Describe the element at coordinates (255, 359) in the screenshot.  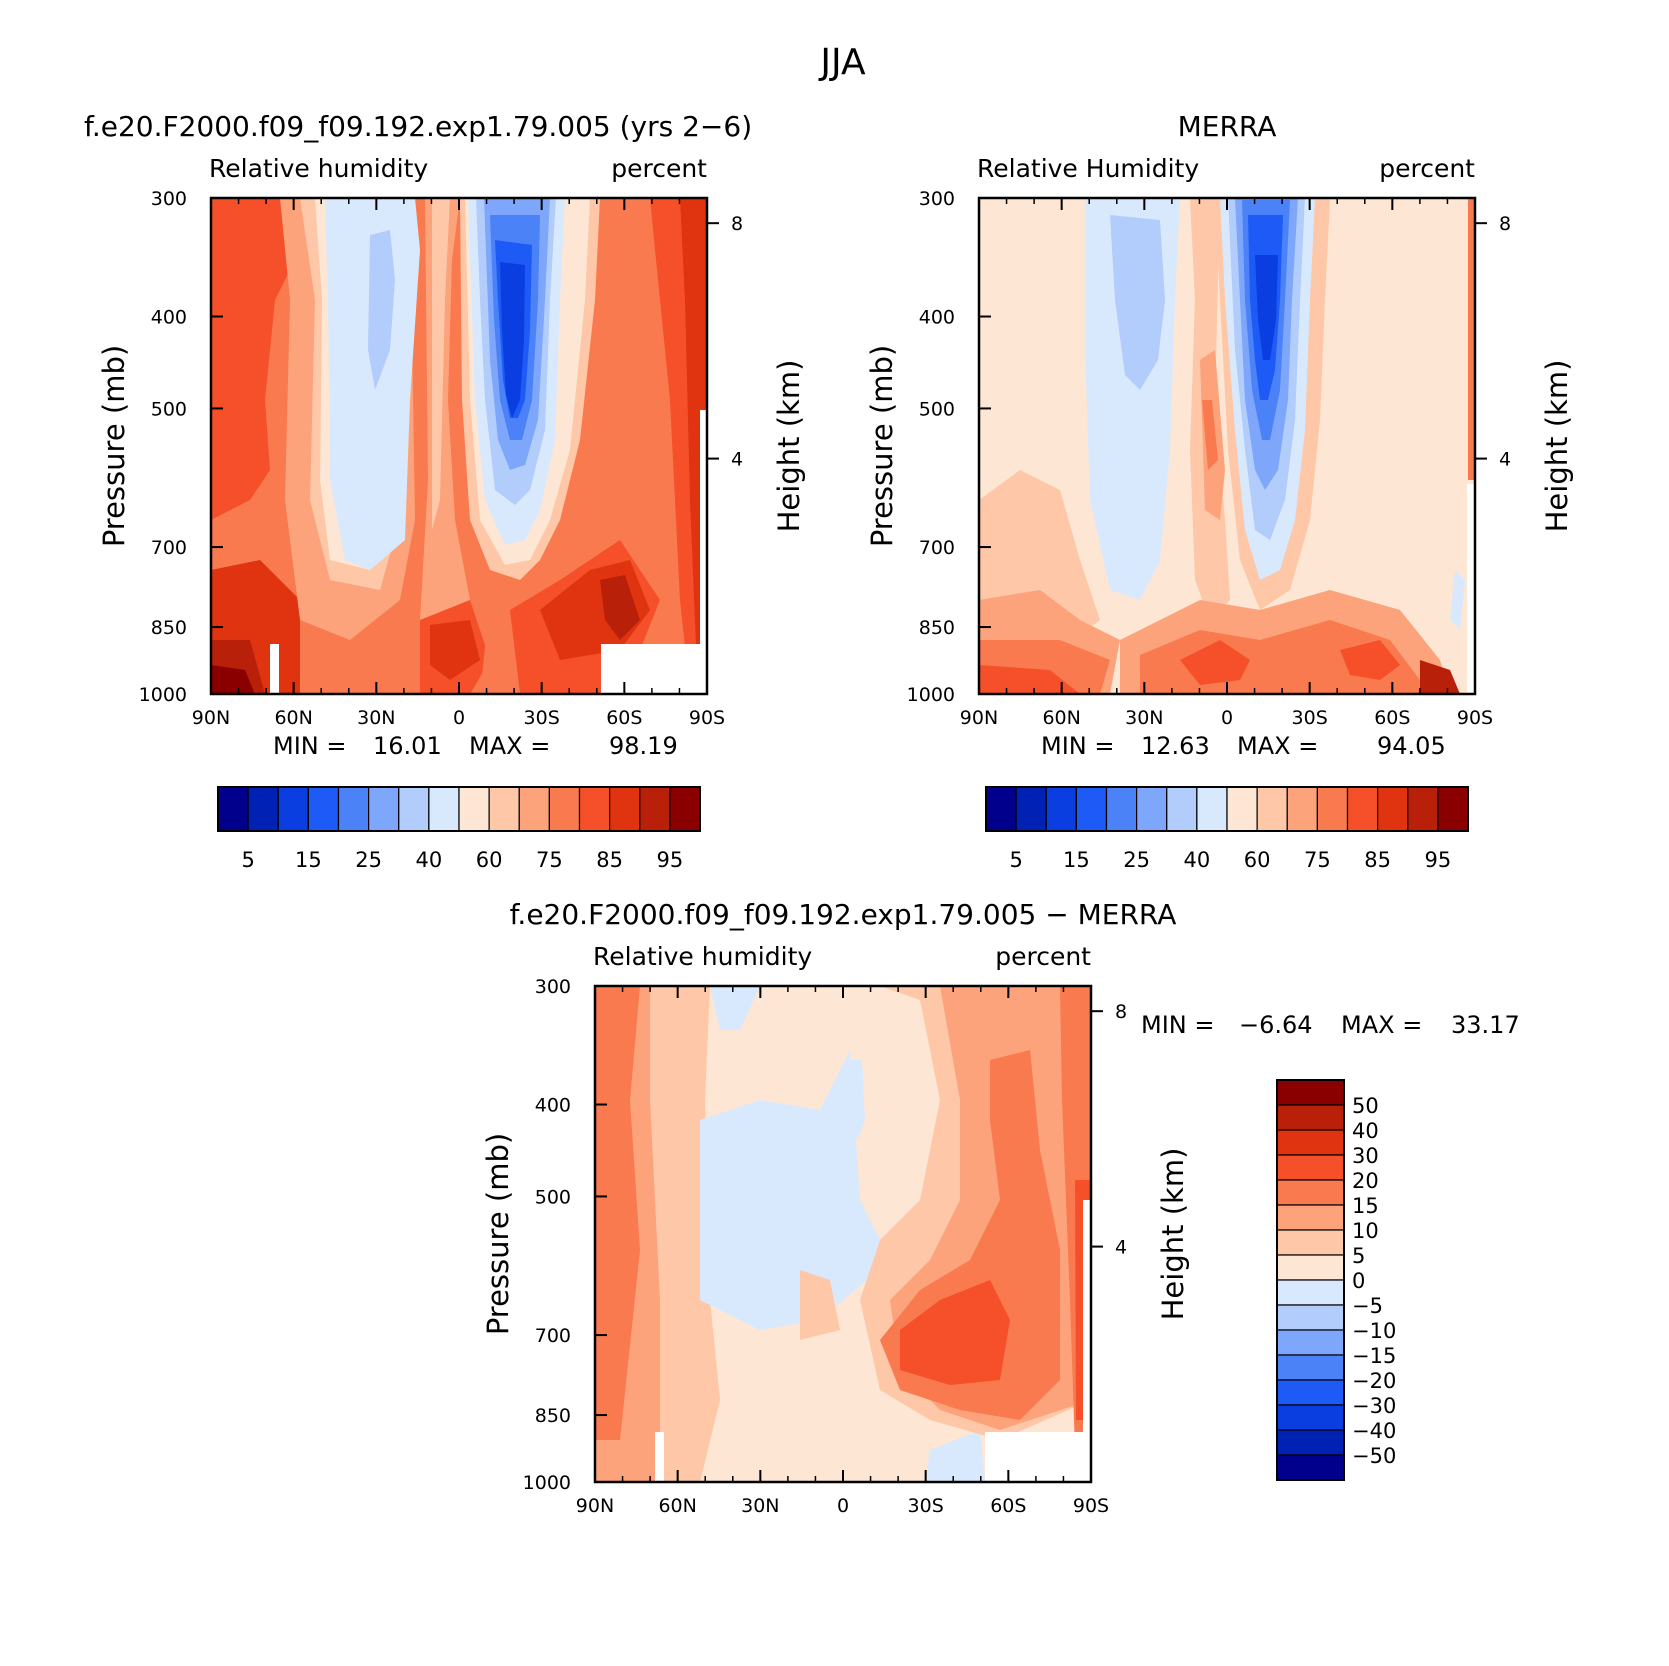
I see `contour-band-upper-lat` at that location.